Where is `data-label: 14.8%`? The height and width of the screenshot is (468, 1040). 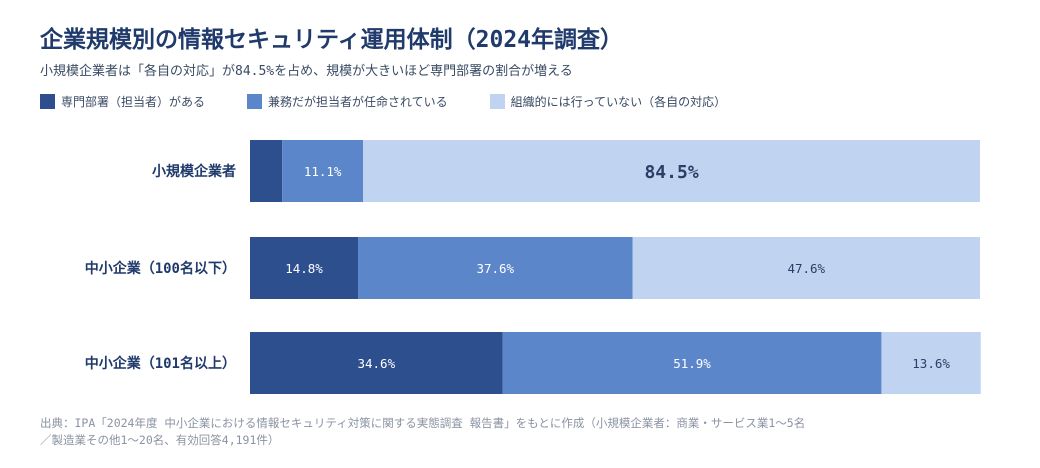 data-label: 14.8% is located at coordinates (304, 268).